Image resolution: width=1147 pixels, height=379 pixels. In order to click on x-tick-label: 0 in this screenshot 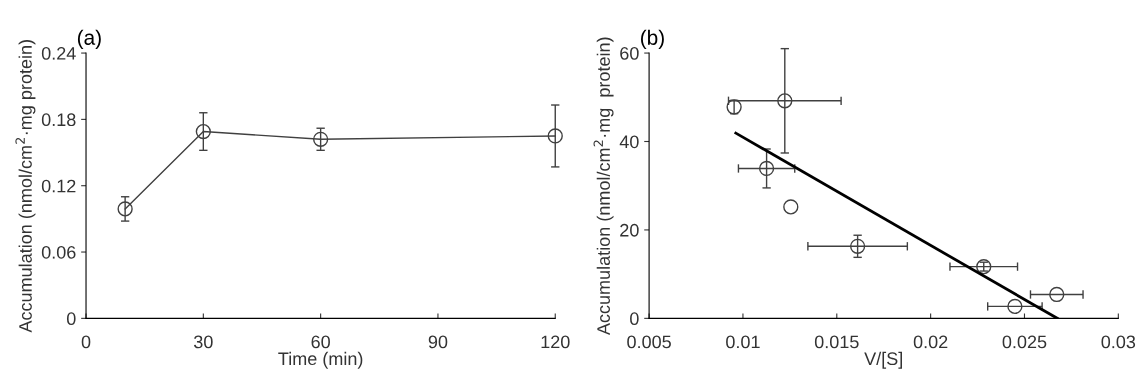, I will do `click(86, 342)`.